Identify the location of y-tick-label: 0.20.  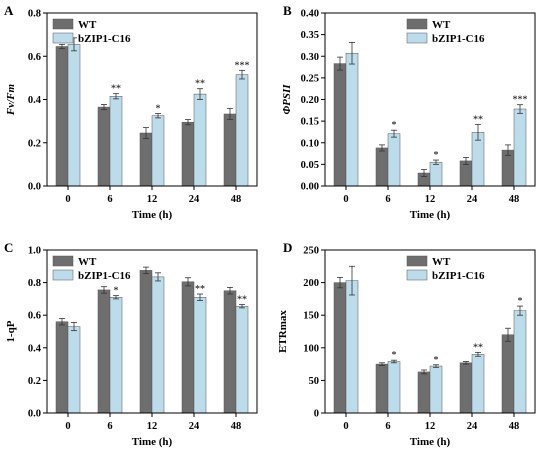
(310, 100).